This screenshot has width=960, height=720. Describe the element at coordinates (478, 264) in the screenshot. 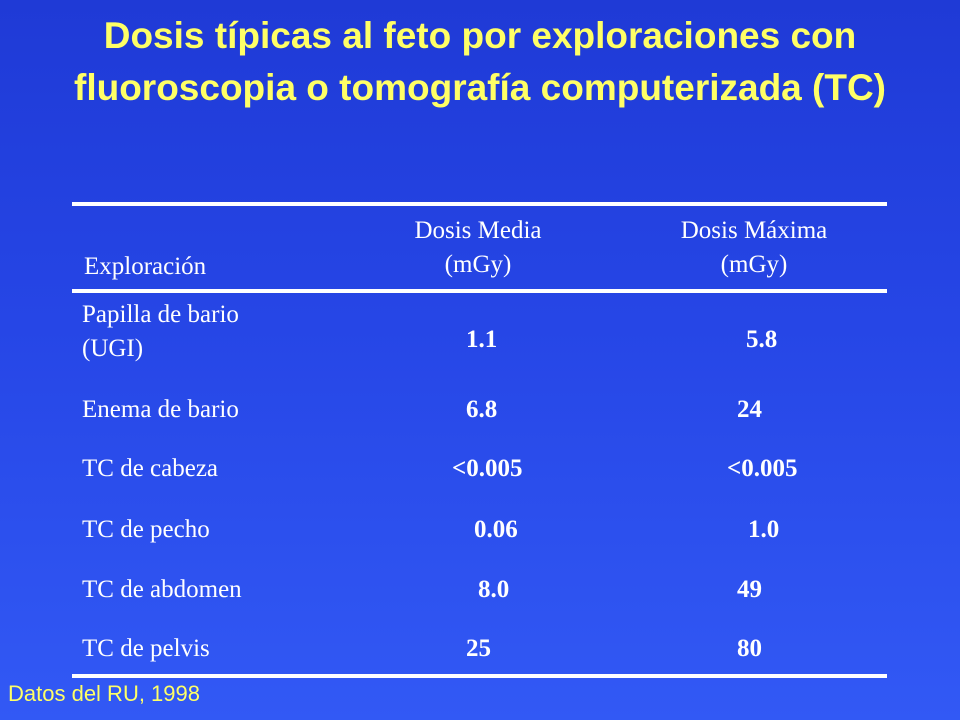

I see `header-dosis-media-unit: (mGy)` at that location.